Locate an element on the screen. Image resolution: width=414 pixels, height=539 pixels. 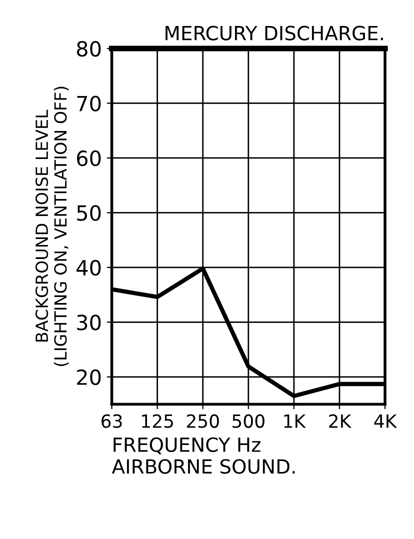
x-tick-label: 500 is located at coordinates (248, 421).